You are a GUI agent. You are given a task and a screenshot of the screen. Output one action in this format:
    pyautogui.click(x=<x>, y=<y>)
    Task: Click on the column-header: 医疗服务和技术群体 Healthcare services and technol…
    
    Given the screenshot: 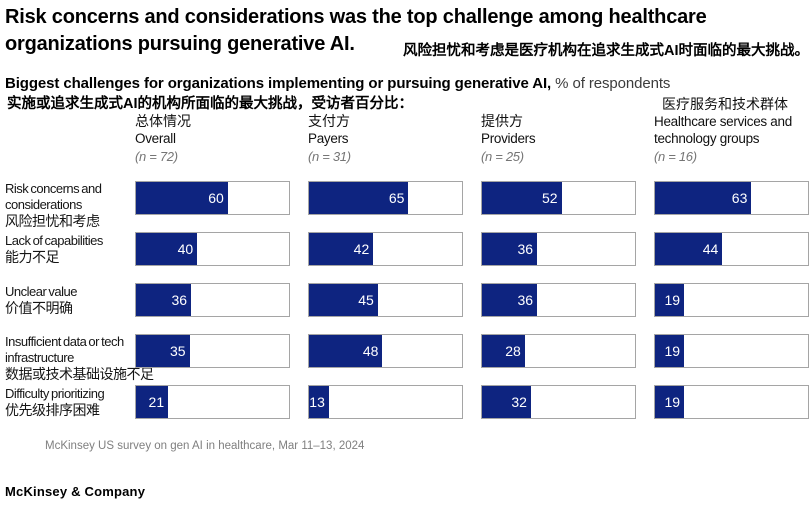 What is the action you would take?
    pyautogui.click(x=731, y=130)
    